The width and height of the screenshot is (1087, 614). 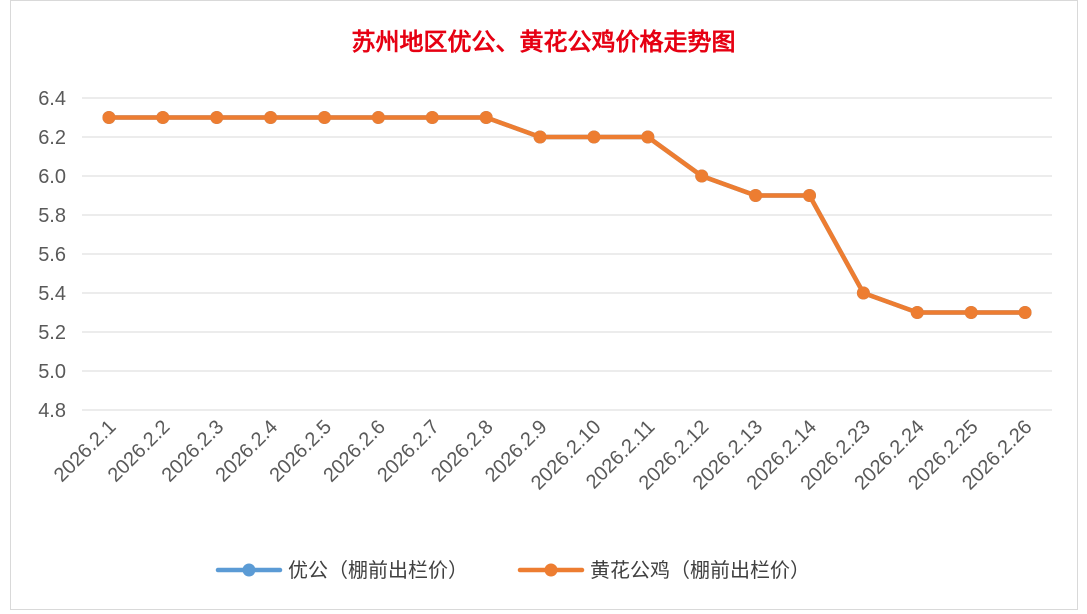 I want to click on y-tick-label: 5.4, so click(x=52, y=294).